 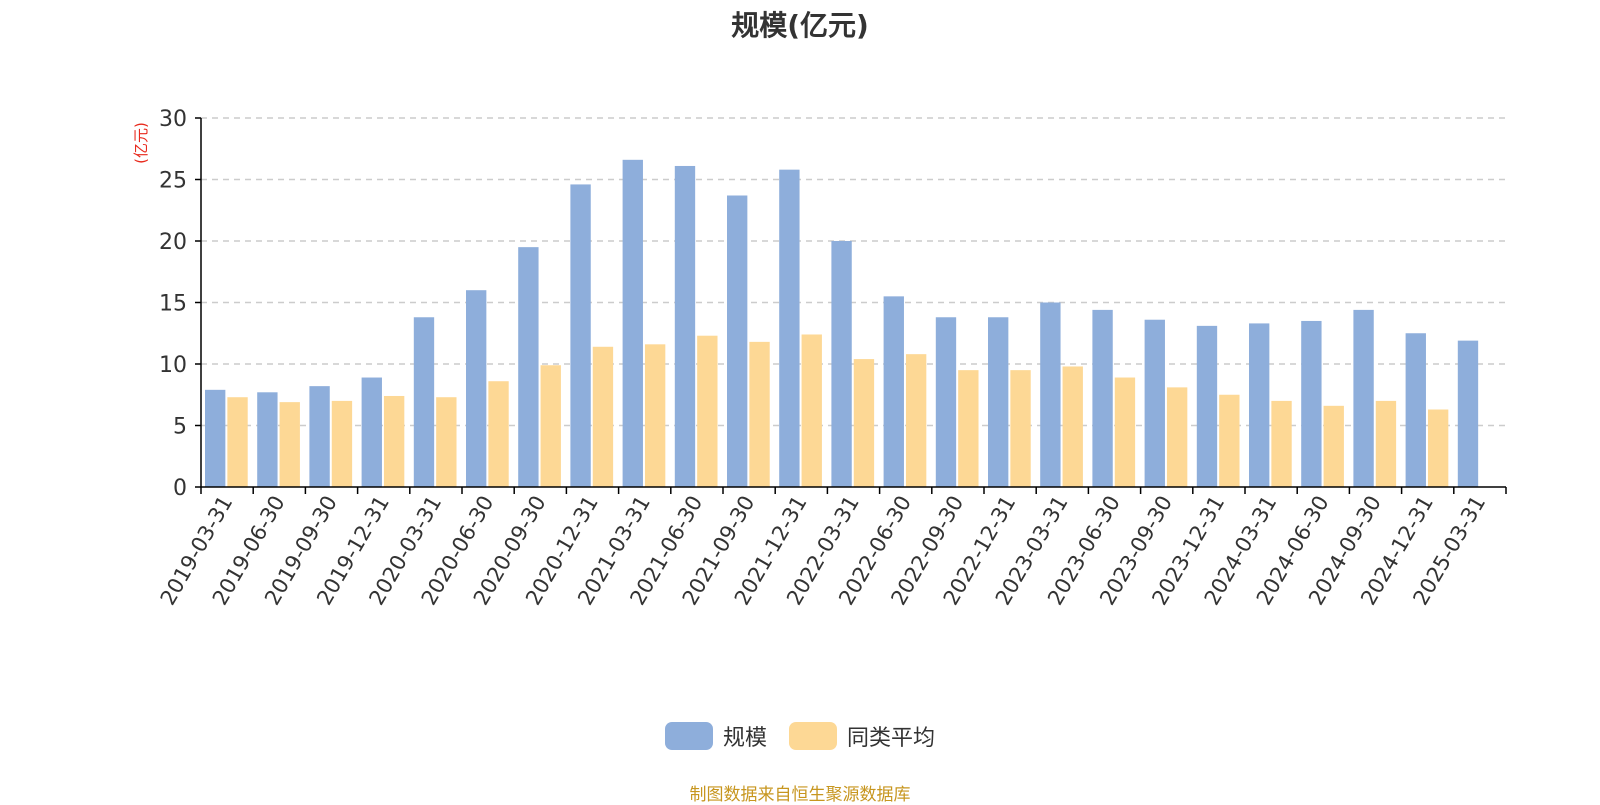 What do you see at coordinates (180, 488) in the screenshot?
I see `y-tick-label: 0` at bounding box center [180, 488].